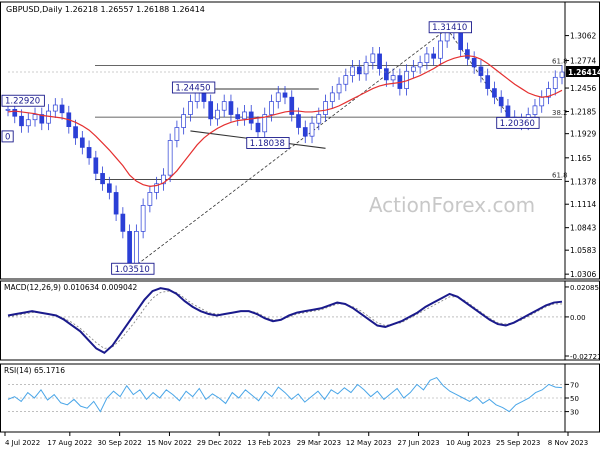 Image resolution: width=600 pixels, height=450 pixels. What do you see at coordinates (583, 36) in the screenshot?
I see `y-tick-label: 1.3062` at bounding box center [583, 36].